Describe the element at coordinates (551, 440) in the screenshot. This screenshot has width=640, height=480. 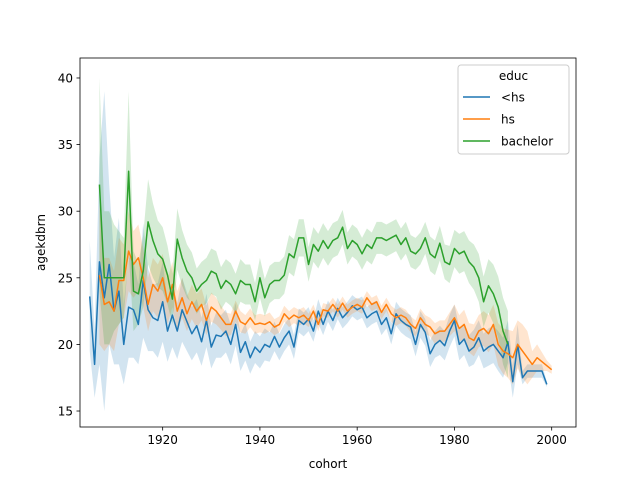
I see `x-tick-label: 2000` at that location.